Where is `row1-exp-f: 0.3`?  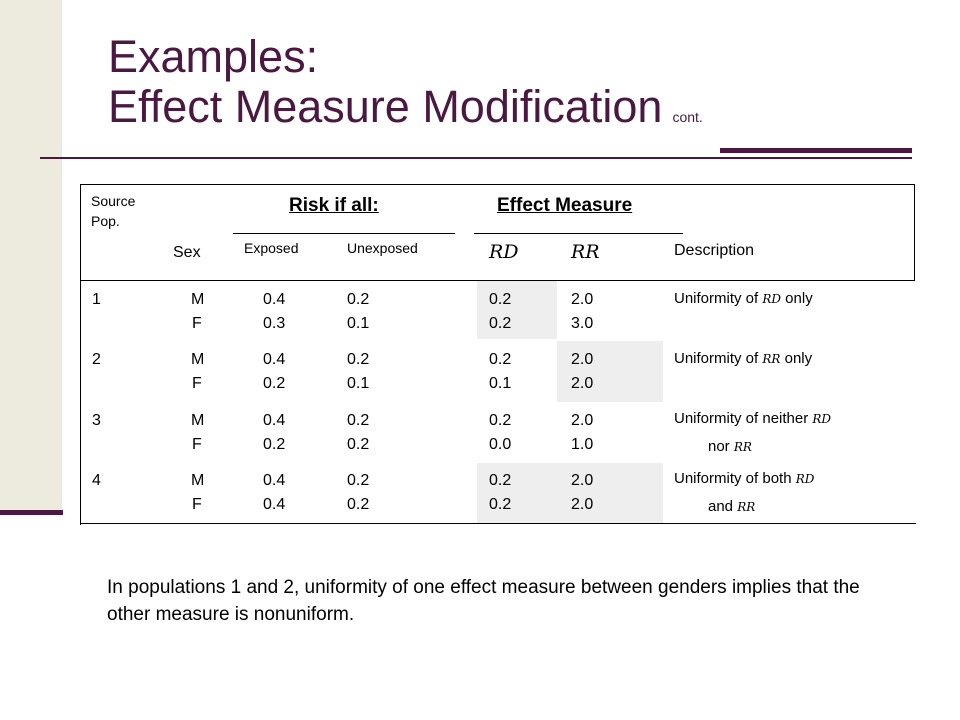 row1-exp-f: 0.3 is located at coordinates (274, 323).